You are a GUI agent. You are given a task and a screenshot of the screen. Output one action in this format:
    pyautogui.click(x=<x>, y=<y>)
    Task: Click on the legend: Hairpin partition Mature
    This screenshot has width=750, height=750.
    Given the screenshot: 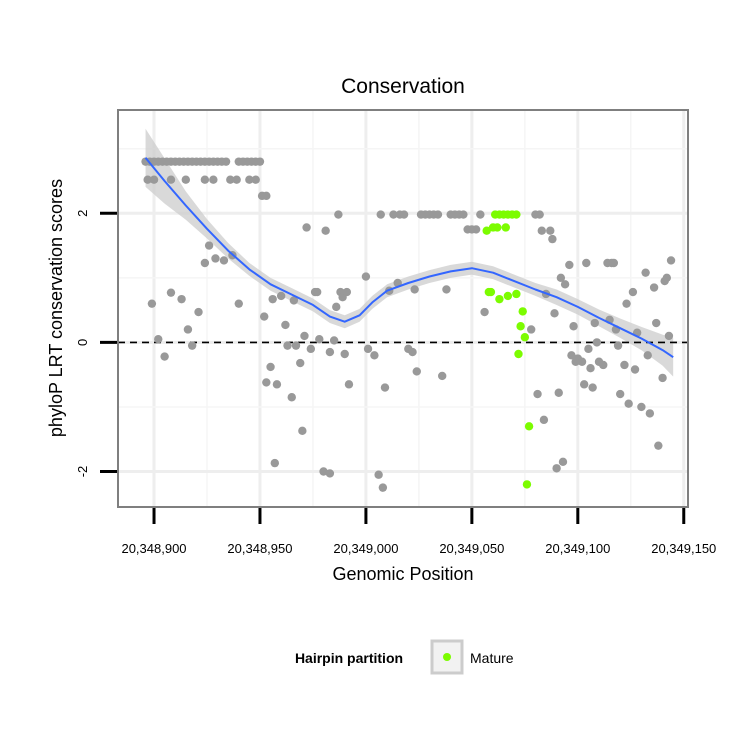 What is the action you would take?
    pyautogui.click(x=404, y=657)
    